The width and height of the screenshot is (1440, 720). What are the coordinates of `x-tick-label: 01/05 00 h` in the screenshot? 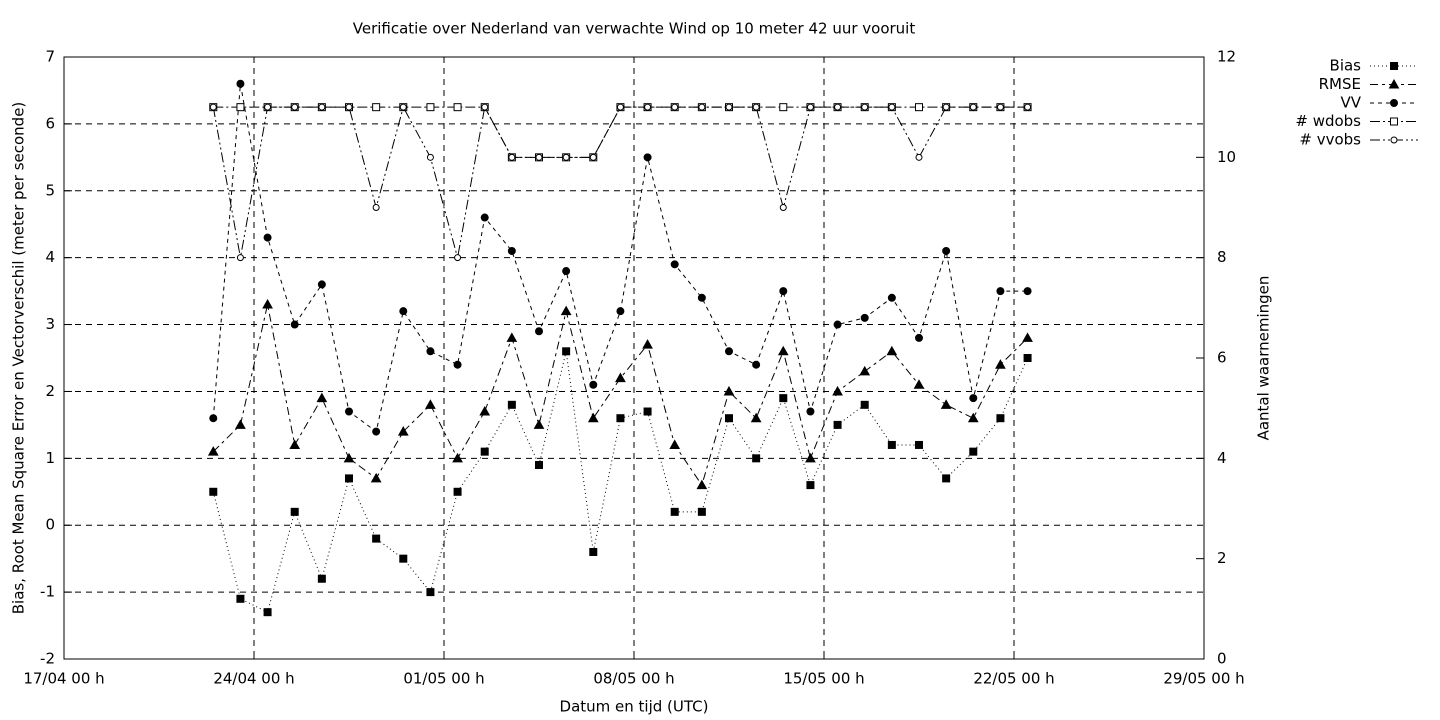 It's located at (443, 679).